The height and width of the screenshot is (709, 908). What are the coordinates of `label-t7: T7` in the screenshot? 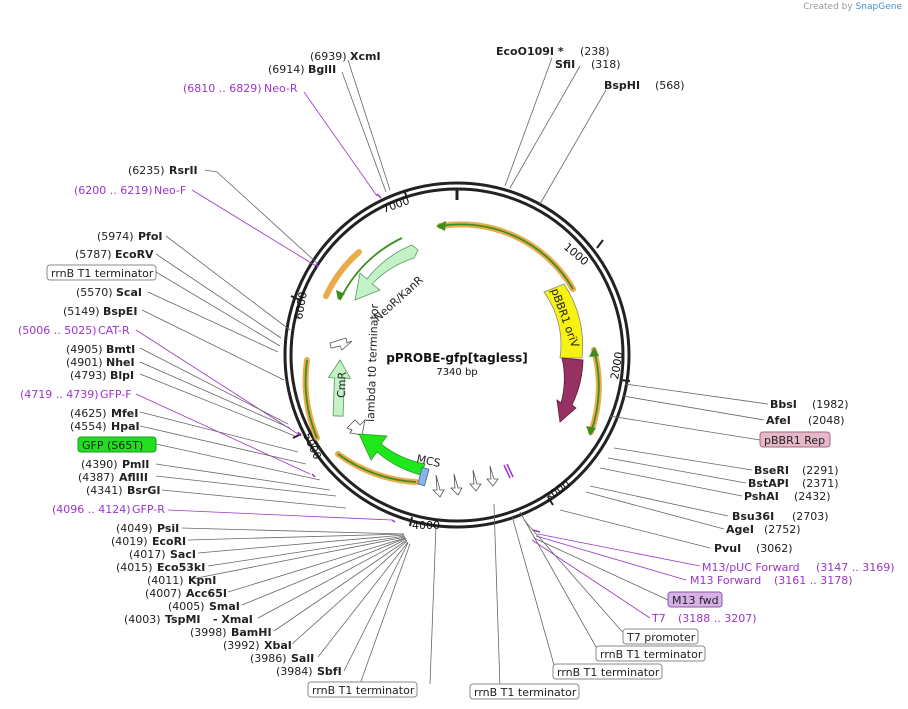 It's located at (658, 618).